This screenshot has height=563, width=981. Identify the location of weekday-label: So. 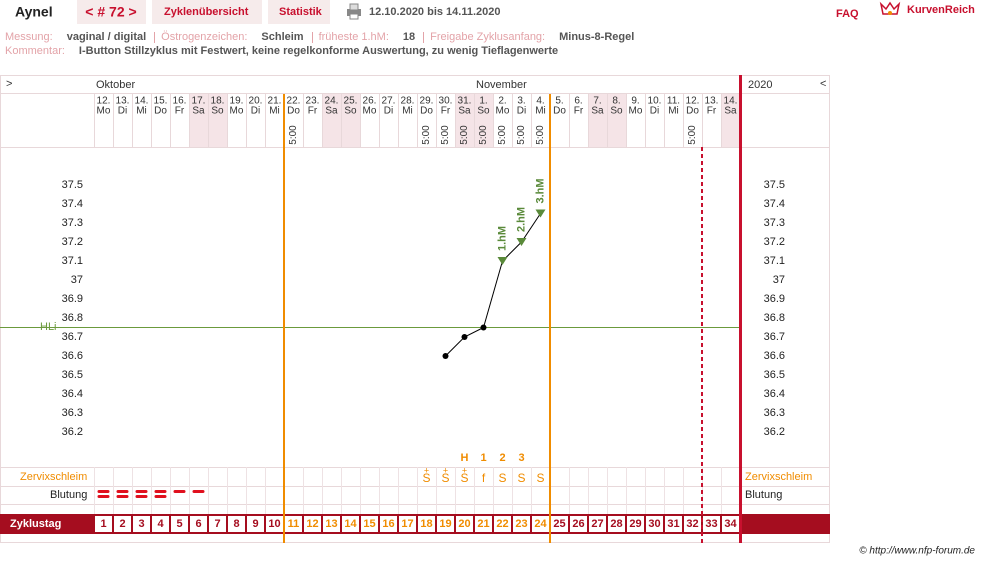
(483, 111).